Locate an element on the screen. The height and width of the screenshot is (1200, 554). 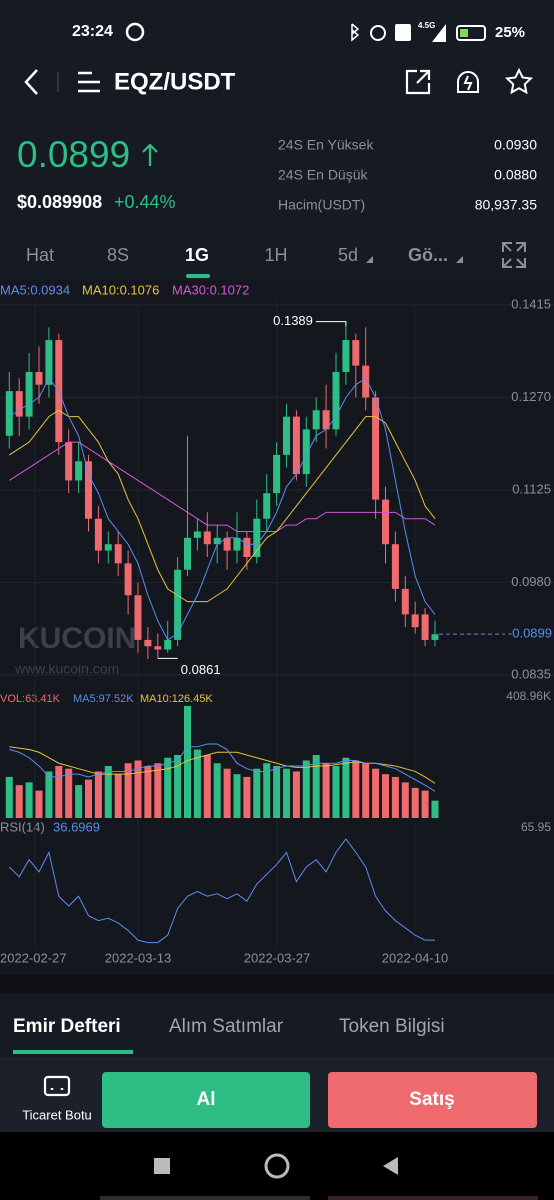
bot-eyes is located at coordinates (57, 1089).